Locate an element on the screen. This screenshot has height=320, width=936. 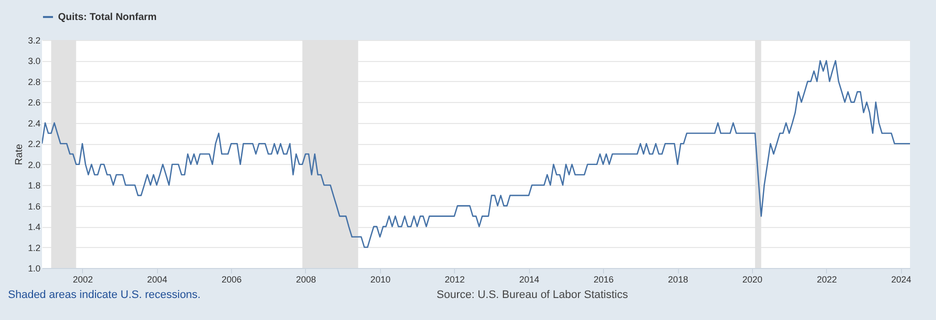
x-tick-label: 2022 is located at coordinates (826, 279).